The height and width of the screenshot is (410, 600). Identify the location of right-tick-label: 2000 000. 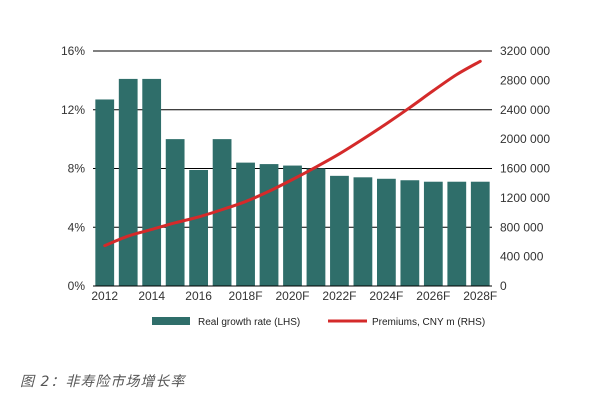
(525, 139).